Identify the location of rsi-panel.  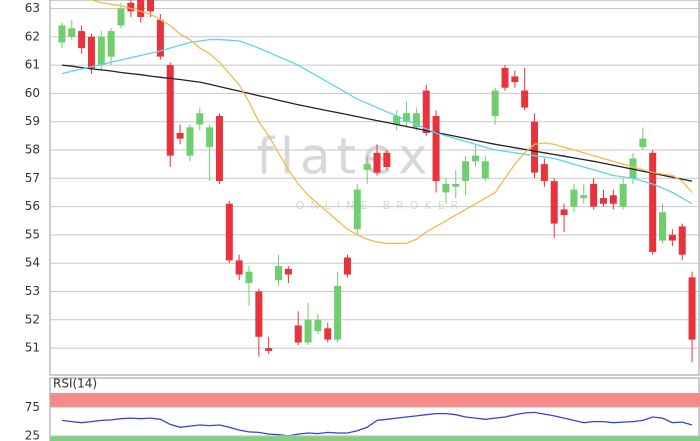
(374, 409).